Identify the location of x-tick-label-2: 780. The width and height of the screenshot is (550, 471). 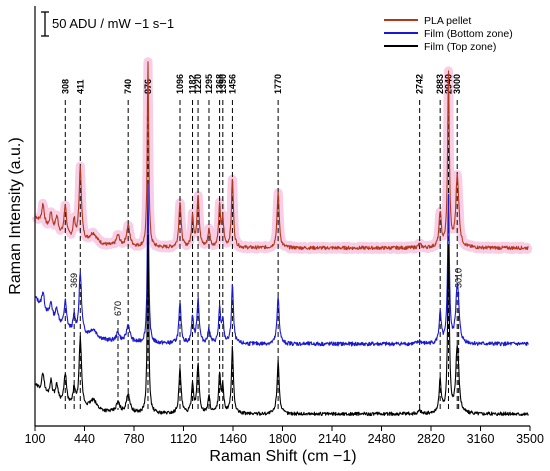
(134, 439).